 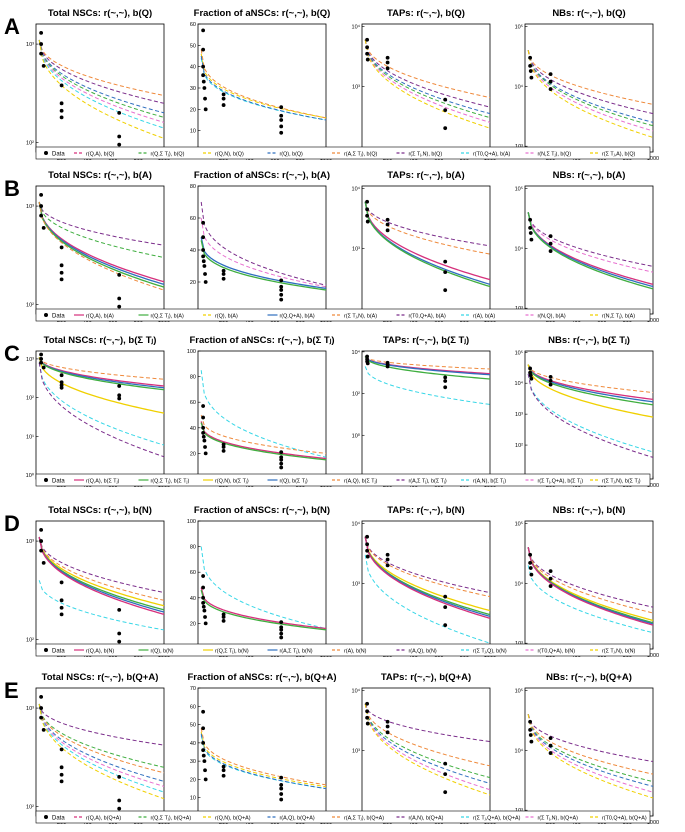 What do you see at coordinates (589, 510) in the screenshot?
I see `panel-title: NBs: r(~,~), b(N)` at bounding box center [589, 510].